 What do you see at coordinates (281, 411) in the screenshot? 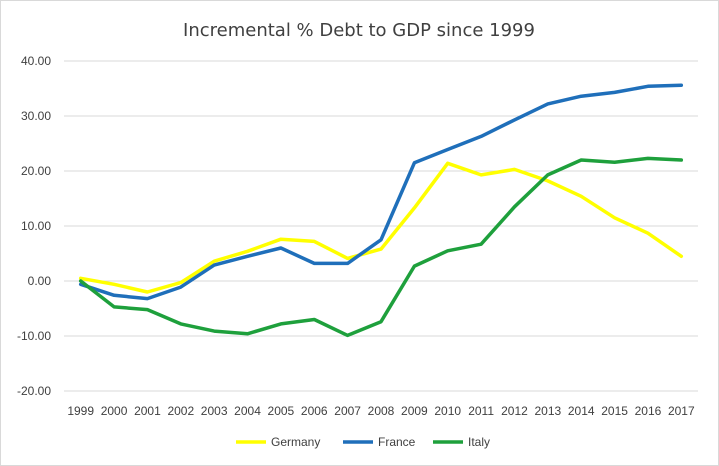
I see `x-tick-label: 2005` at bounding box center [281, 411].